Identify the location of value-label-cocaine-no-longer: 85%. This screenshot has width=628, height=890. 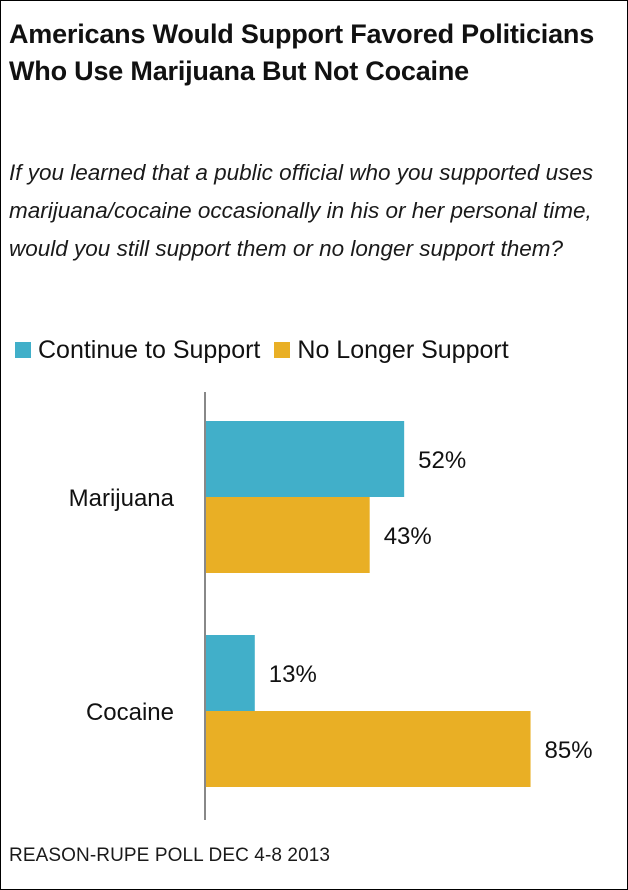
(569, 750).